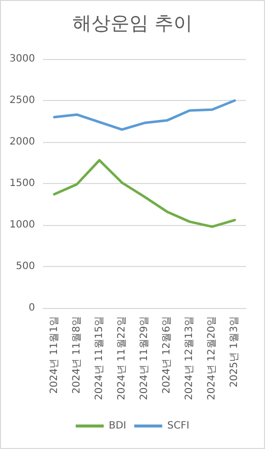 The height and width of the screenshot is (449, 265). Describe the element at coordinates (144, 358) in the screenshot. I see `x-tick-label: 2024년 11월29일` at that location.